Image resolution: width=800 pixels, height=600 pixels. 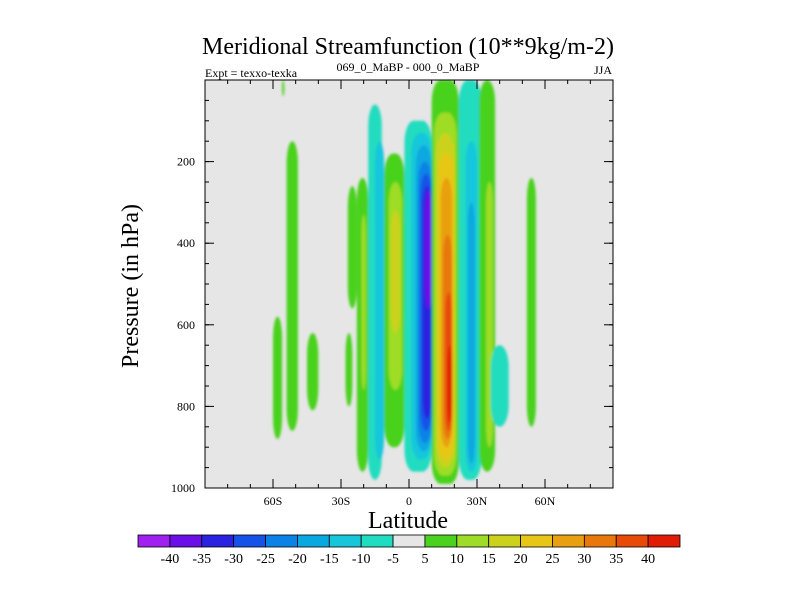 I want to click on x-axis-title: Latitude, so click(x=408, y=521).